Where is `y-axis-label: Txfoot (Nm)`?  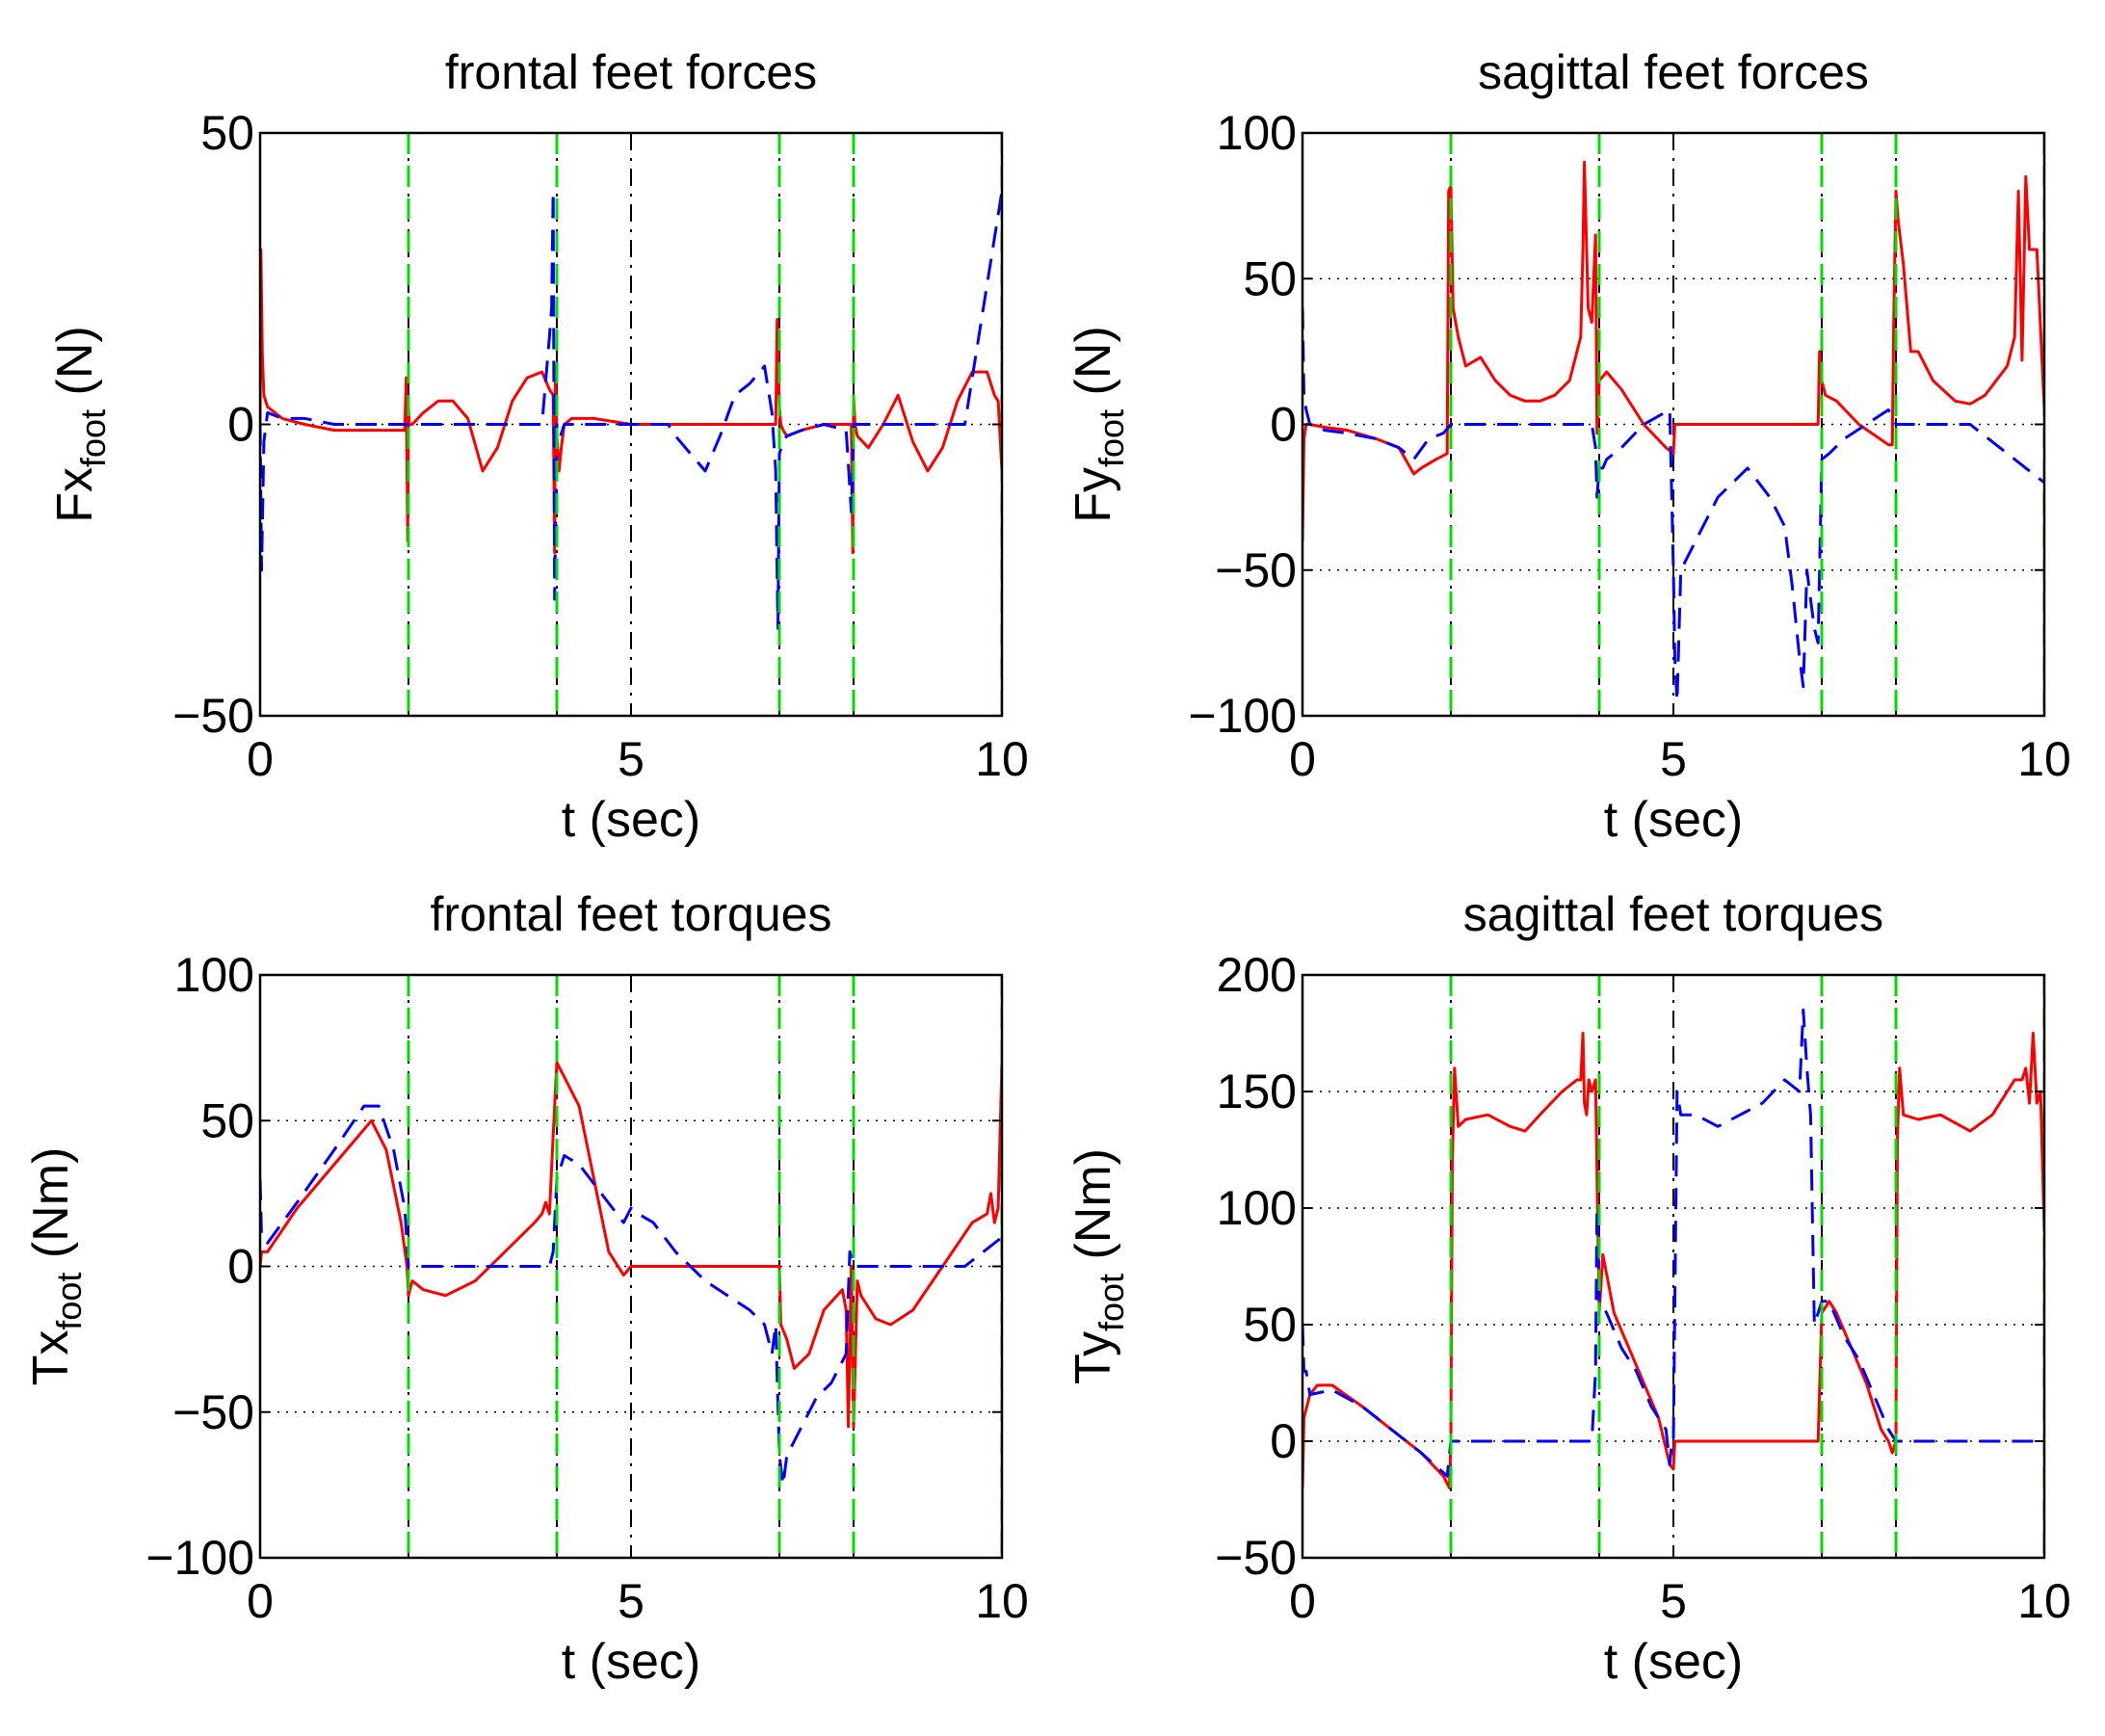 y-axis-label: Txfoot (Nm) is located at coordinates (56, 1266).